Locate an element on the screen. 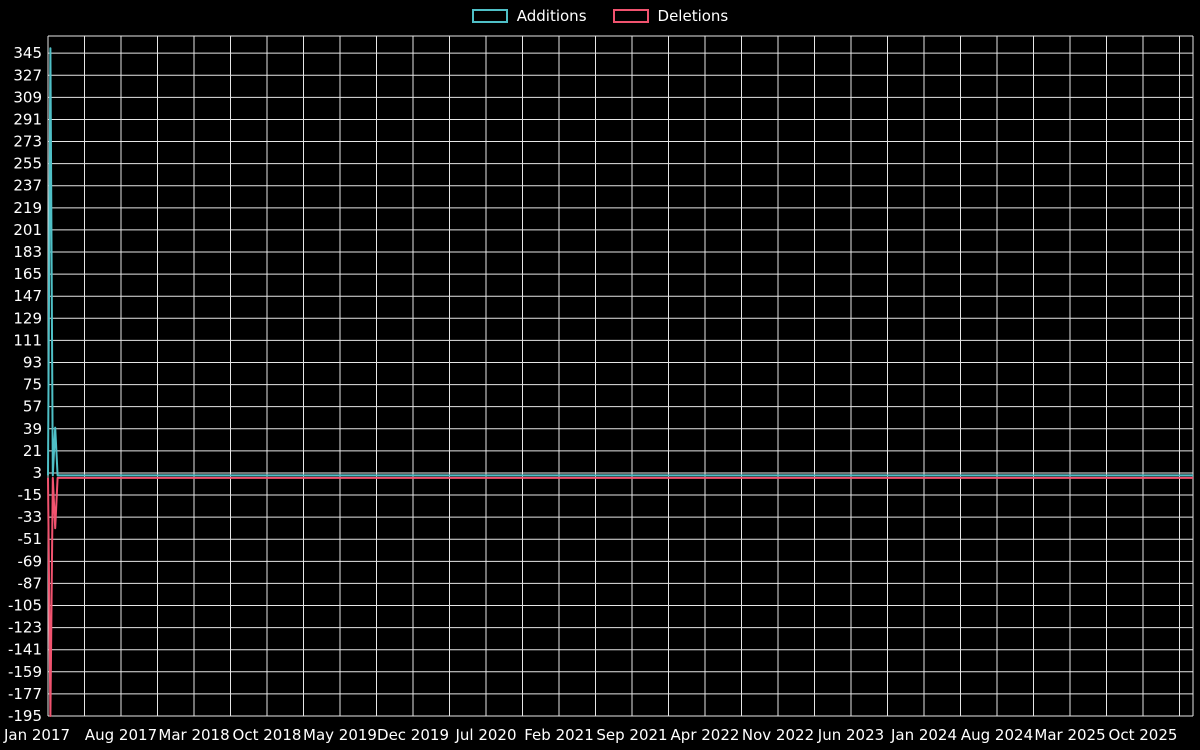 The width and height of the screenshot is (1200, 750). additions-swatch is located at coordinates (489, 16).